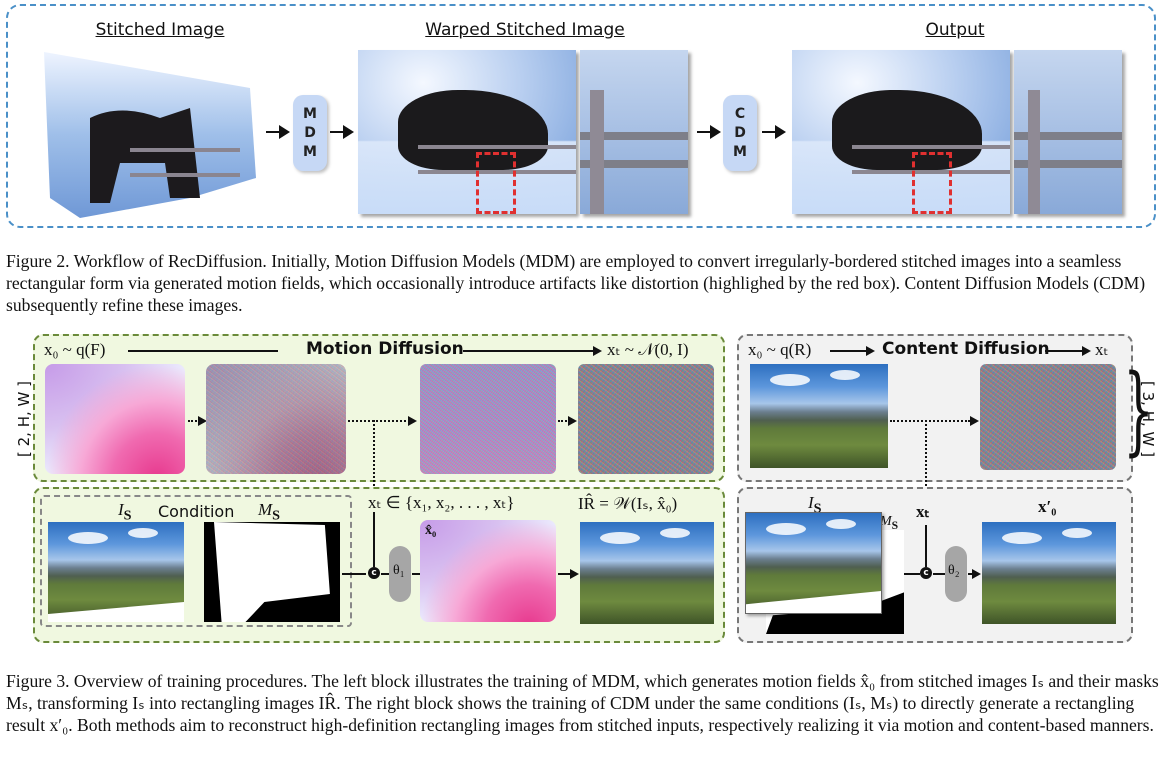  Describe the element at coordinates (399, 570) in the screenshot. I see `theta1-label: θ₁` at that location.